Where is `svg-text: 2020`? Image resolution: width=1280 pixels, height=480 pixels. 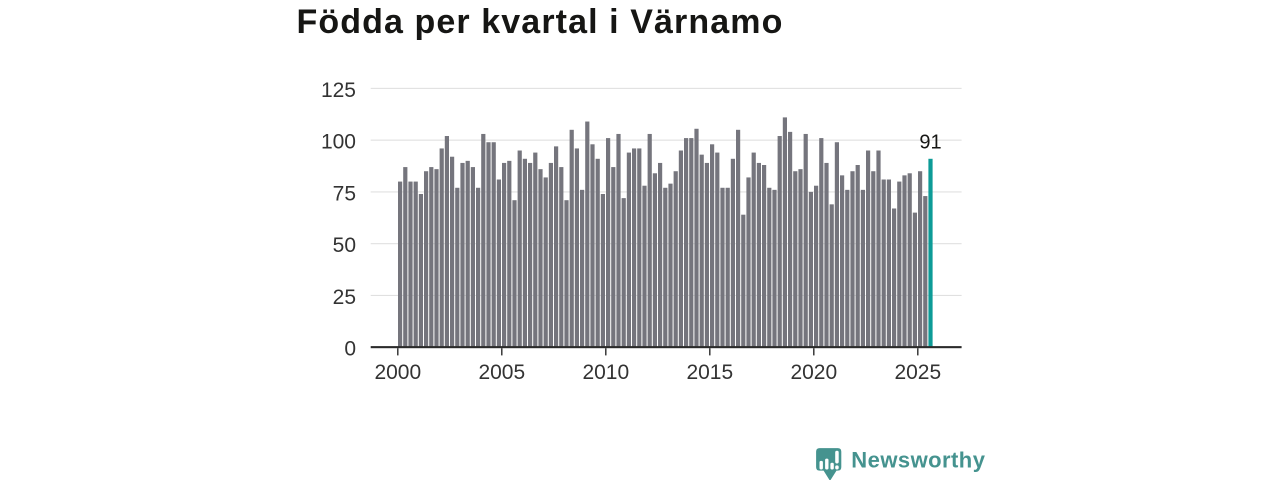
svg-text: 2020 is located at coordinates (813, 372).